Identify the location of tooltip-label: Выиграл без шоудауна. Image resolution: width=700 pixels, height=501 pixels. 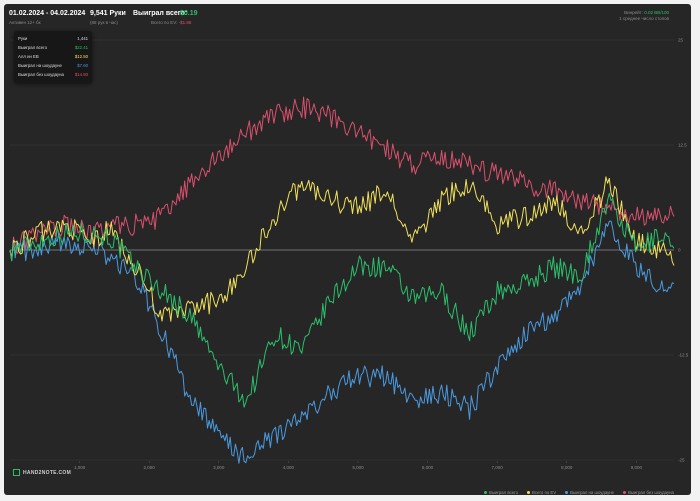
(41, 74).